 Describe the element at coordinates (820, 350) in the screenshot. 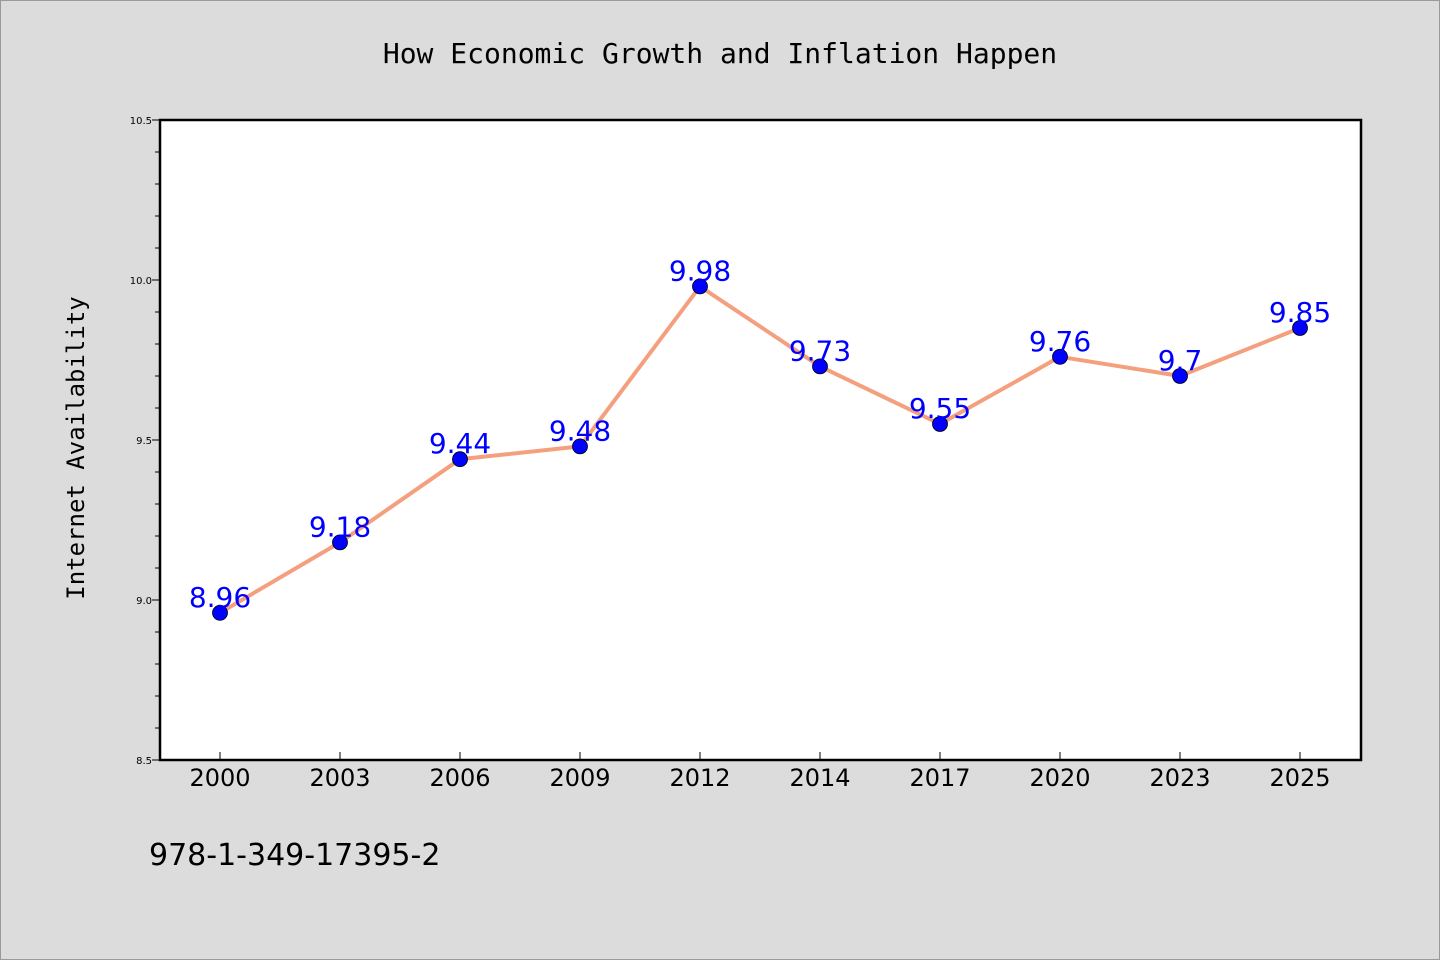

I see `data-label: 9.73` at that location.